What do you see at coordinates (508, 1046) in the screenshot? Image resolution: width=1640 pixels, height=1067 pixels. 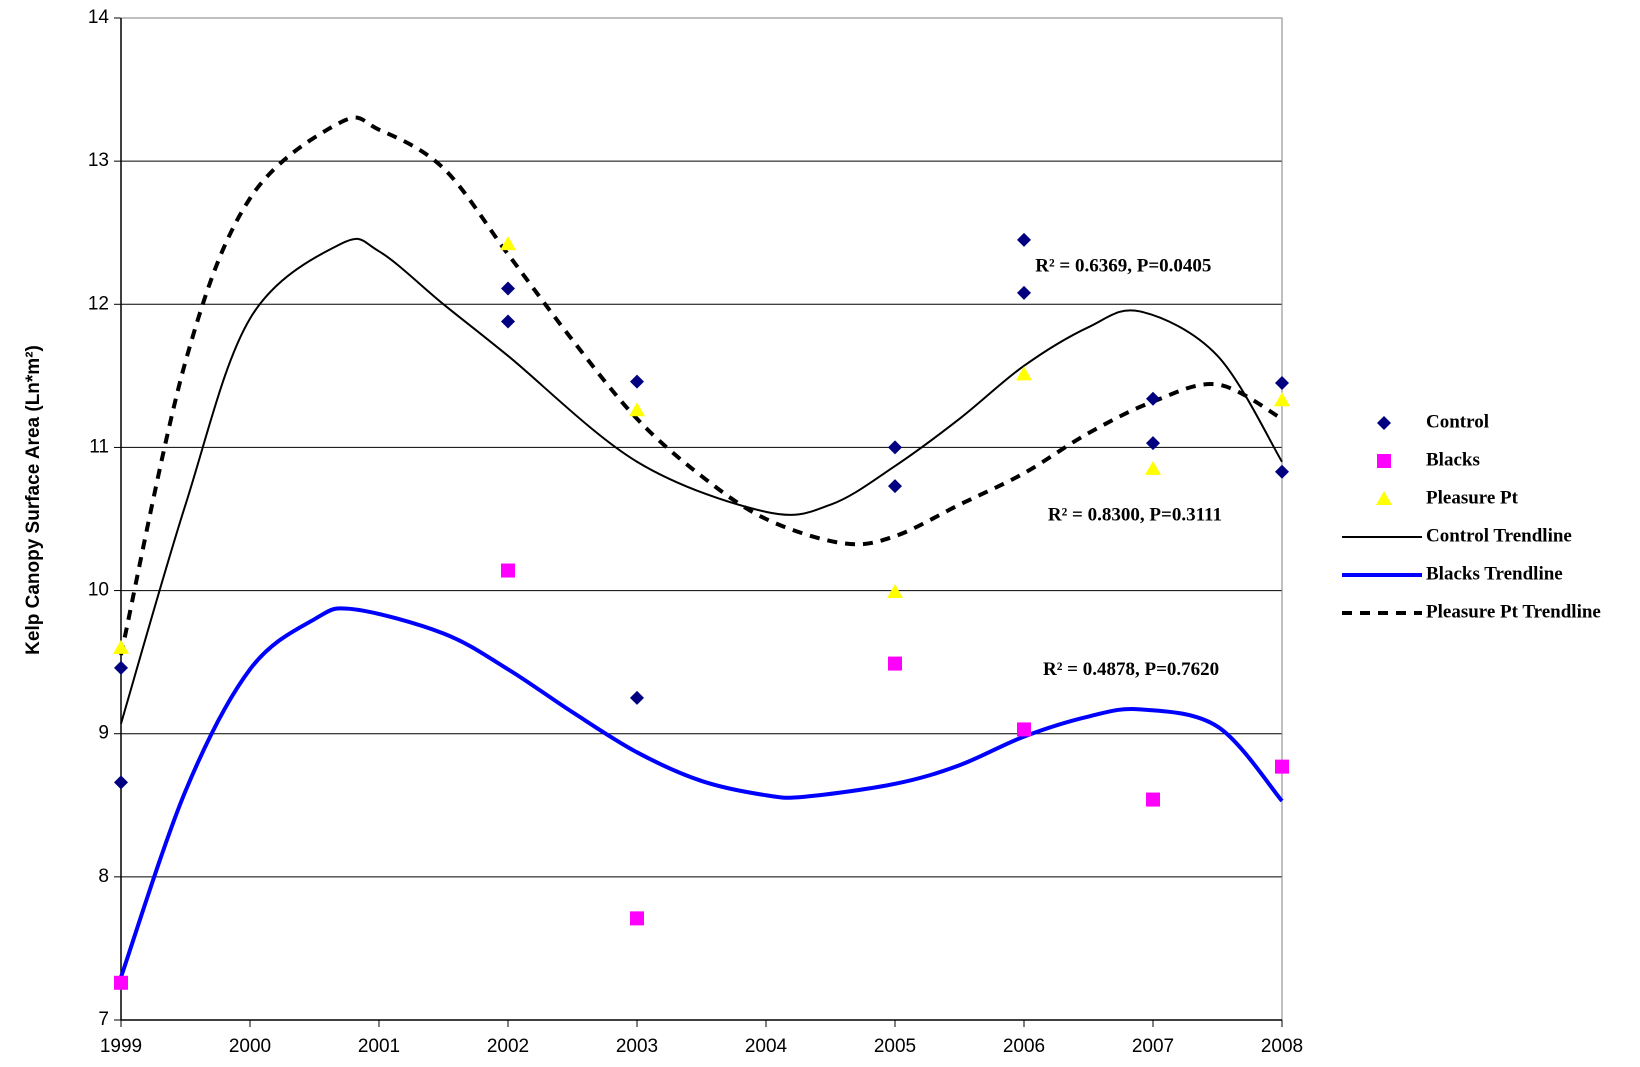 I see `x-tick-label: 2002` at bounding box center [508, 1046].